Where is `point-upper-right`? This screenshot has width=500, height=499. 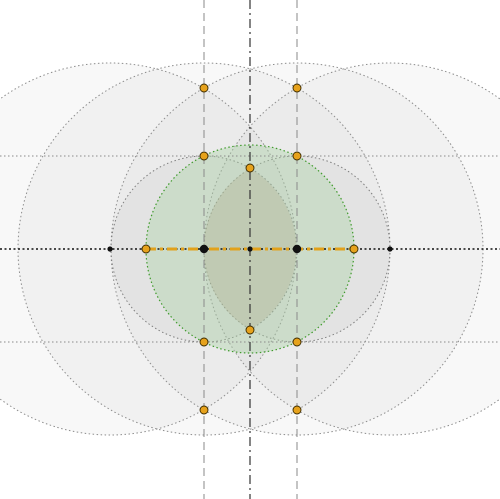 point-upper-right is located at coordinates (297, 156).